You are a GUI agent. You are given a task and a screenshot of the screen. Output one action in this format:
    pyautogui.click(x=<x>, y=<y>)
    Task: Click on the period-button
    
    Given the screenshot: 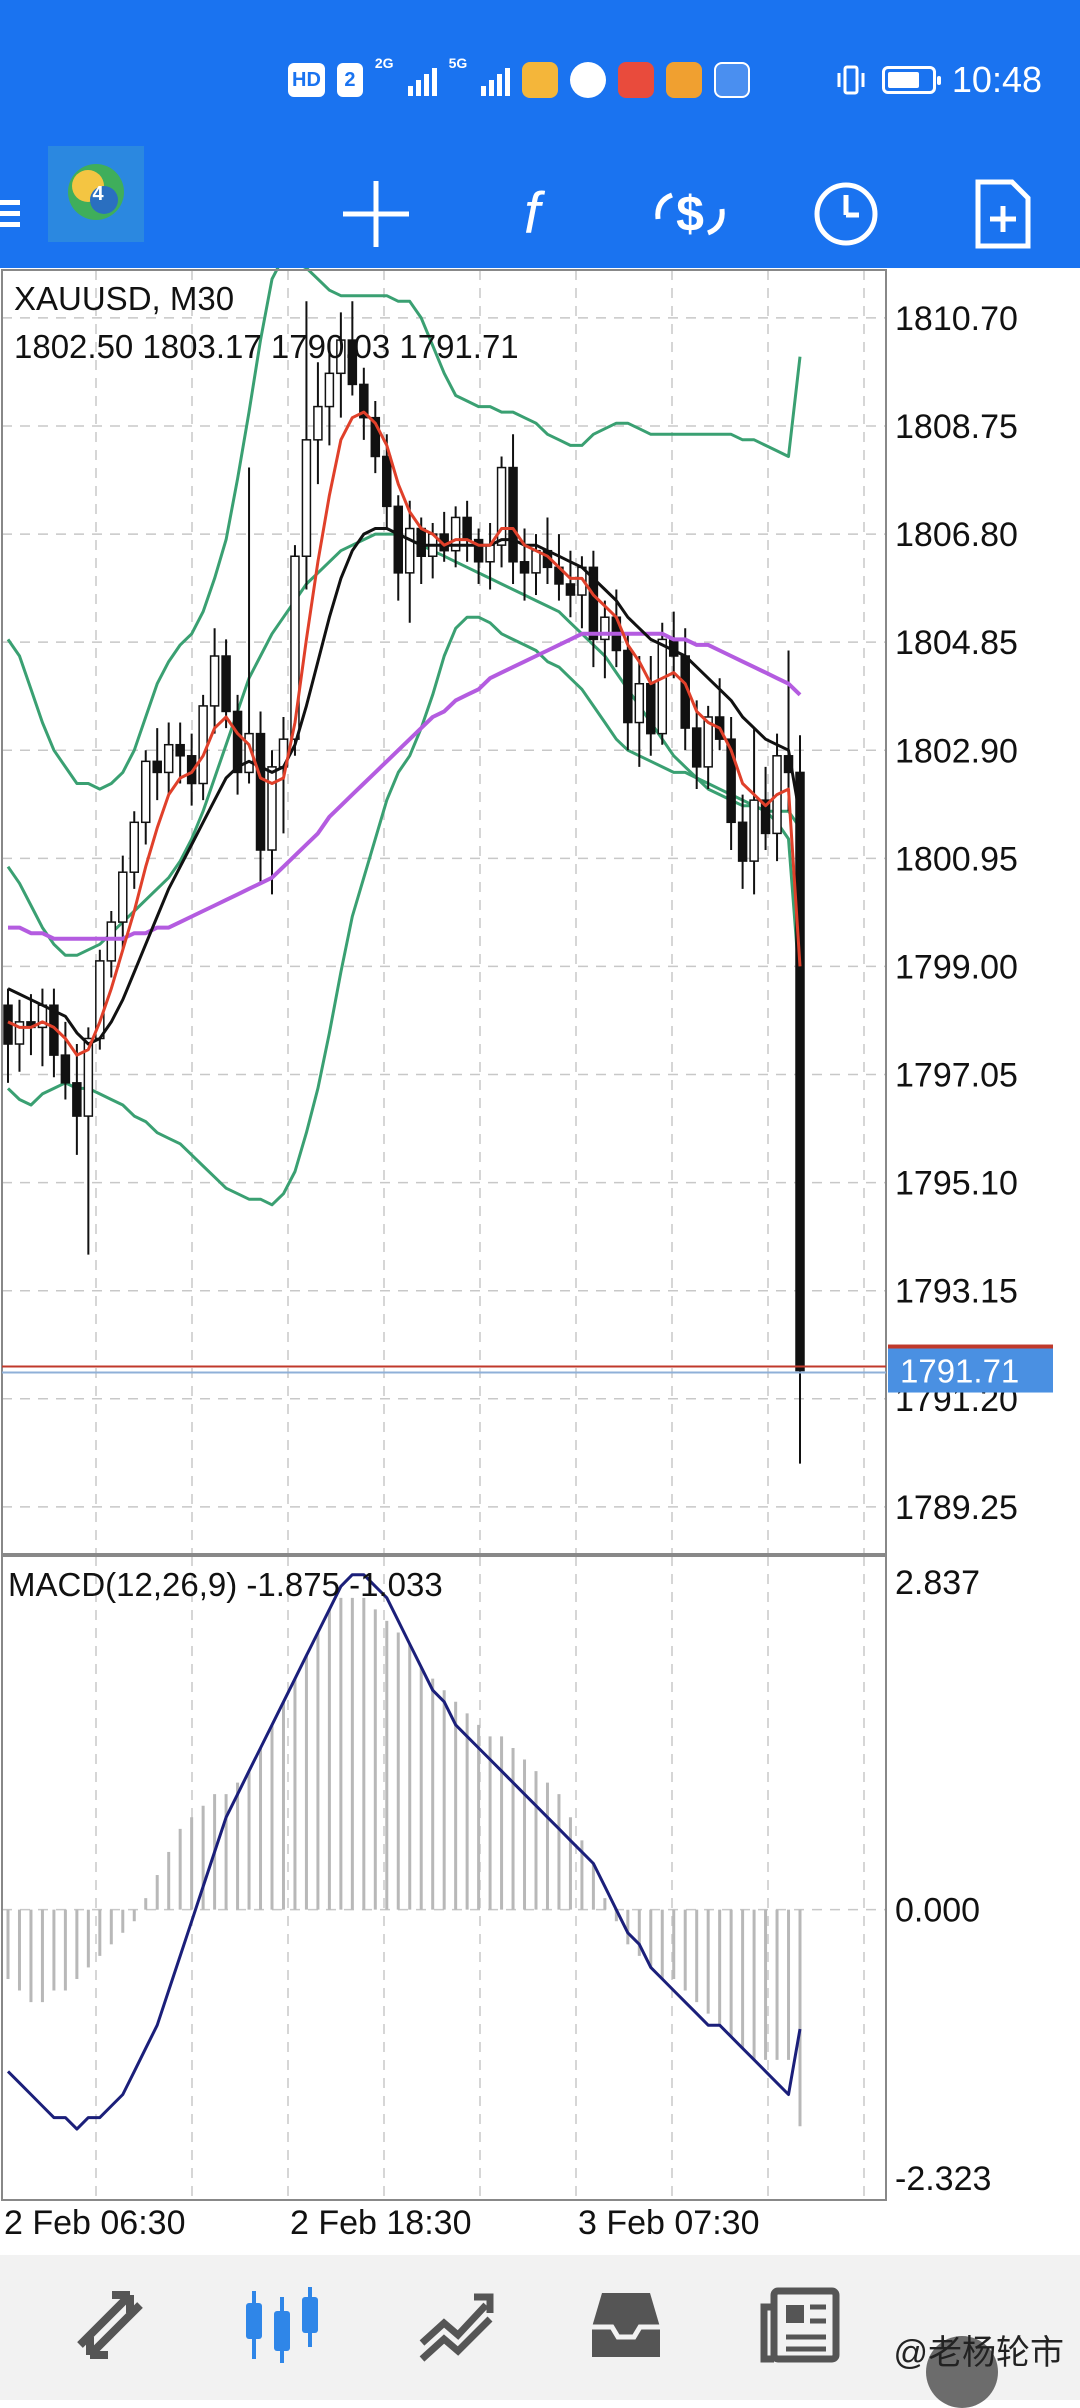 What is the action you would take?
    pyautogui.click(x=846, y=214)
    